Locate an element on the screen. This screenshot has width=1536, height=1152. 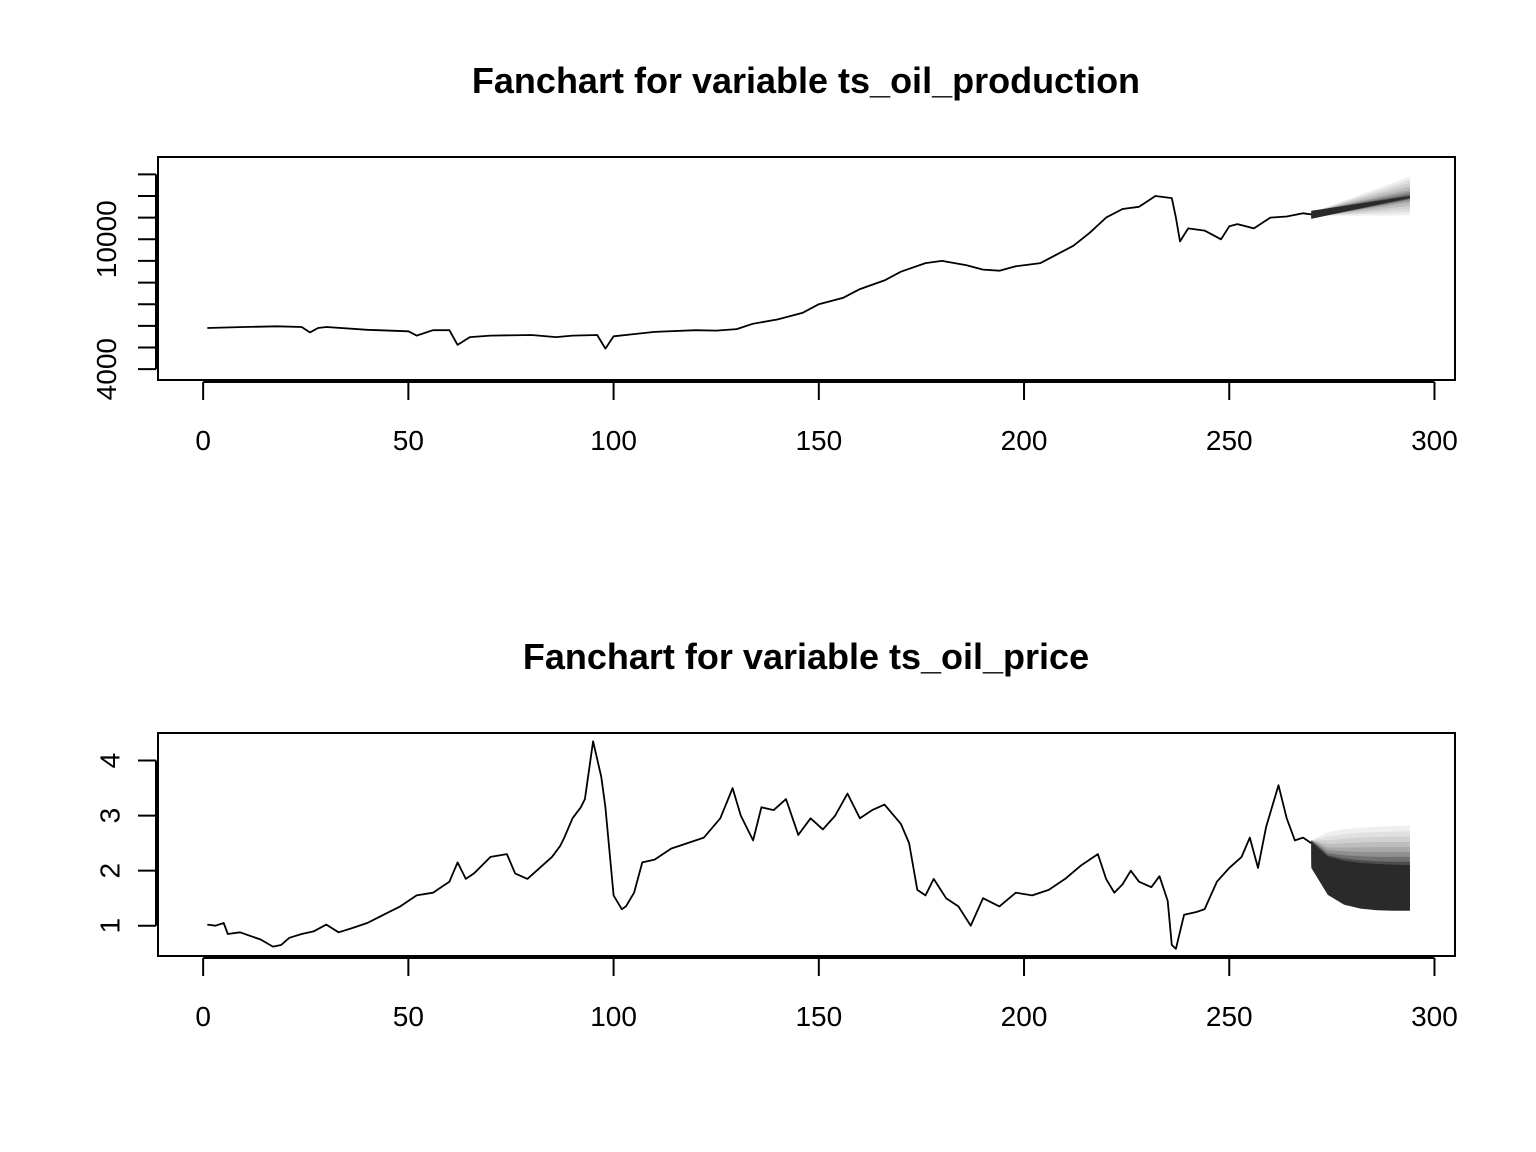
price-fan is located at coordinates (1360, 868).